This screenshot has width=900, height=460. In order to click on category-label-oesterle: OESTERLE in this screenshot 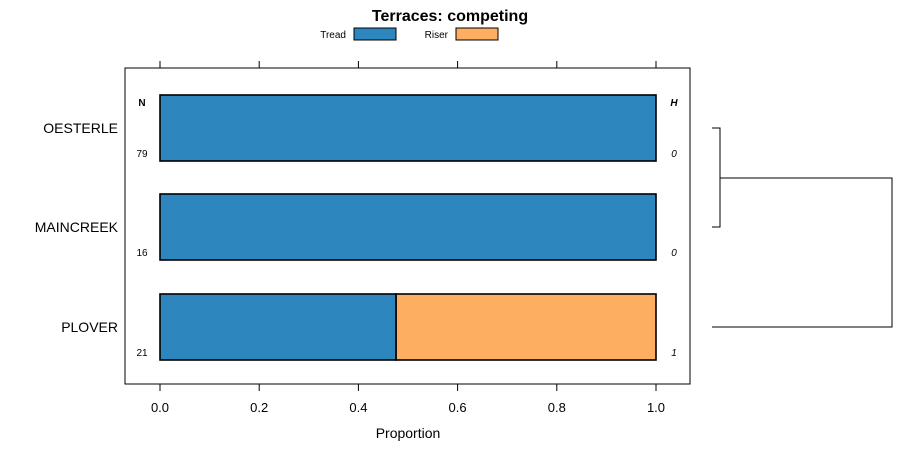, I will do `click(80, 128)`.